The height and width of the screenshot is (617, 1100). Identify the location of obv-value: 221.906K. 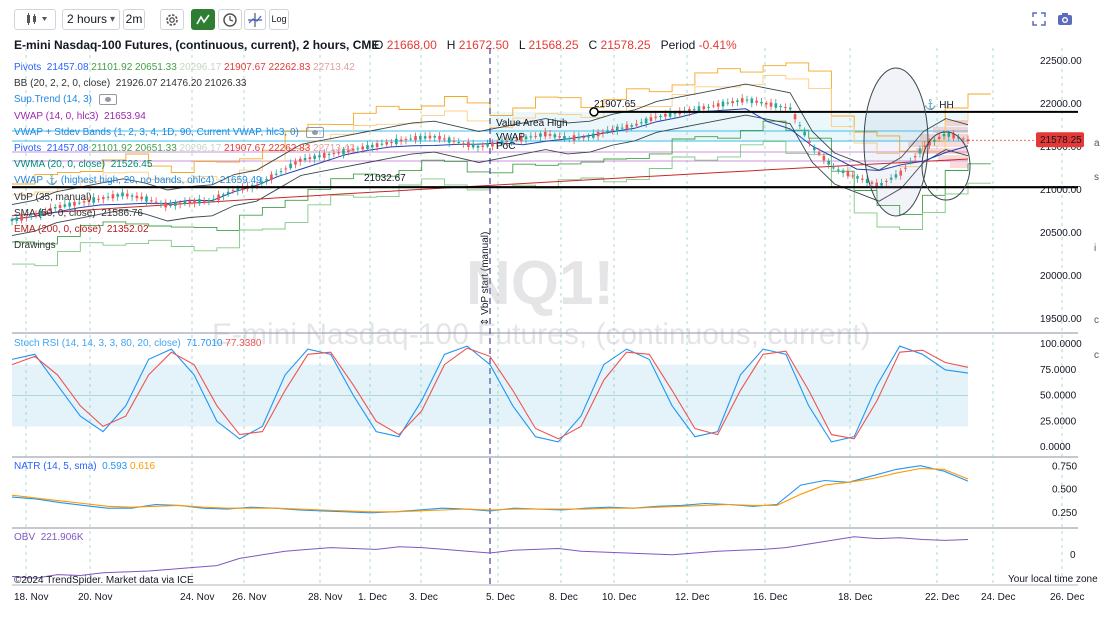
(62, 537).